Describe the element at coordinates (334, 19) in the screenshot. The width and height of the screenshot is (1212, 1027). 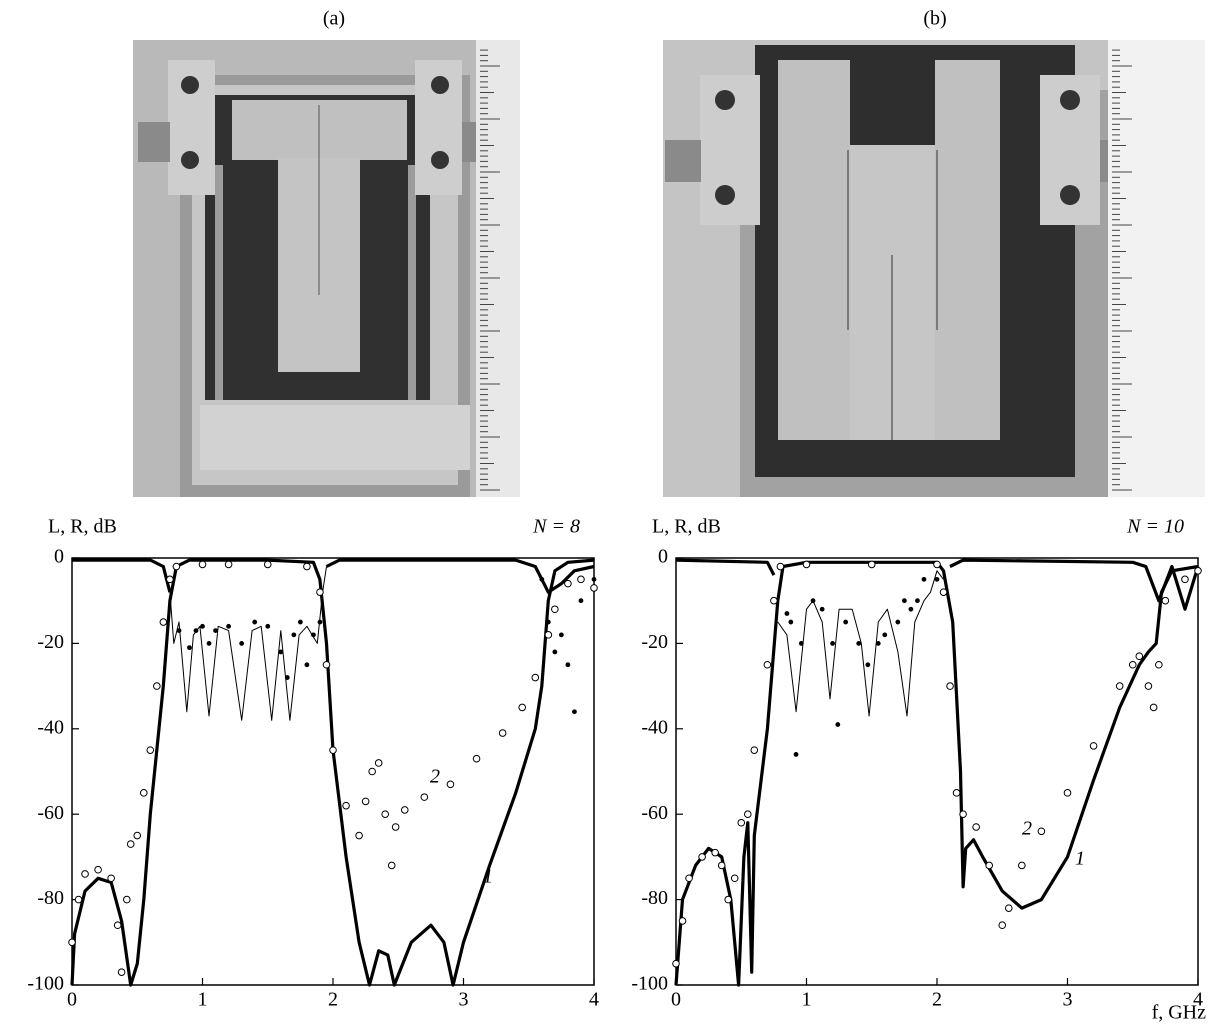
I see `panel-label: (a)` at that location.